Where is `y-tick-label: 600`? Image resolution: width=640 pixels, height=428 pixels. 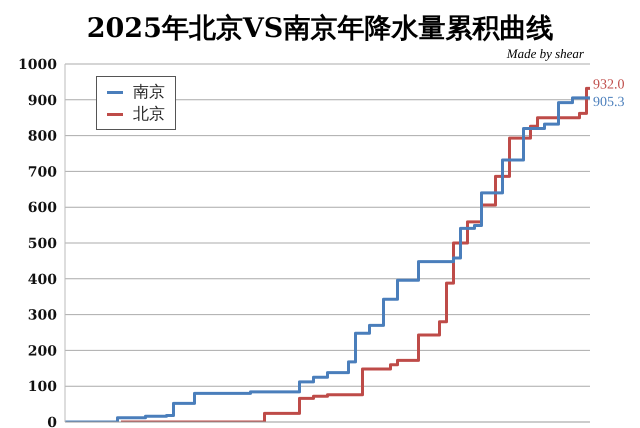 y-tick-label: 600 is located at coordinates (43, 208).